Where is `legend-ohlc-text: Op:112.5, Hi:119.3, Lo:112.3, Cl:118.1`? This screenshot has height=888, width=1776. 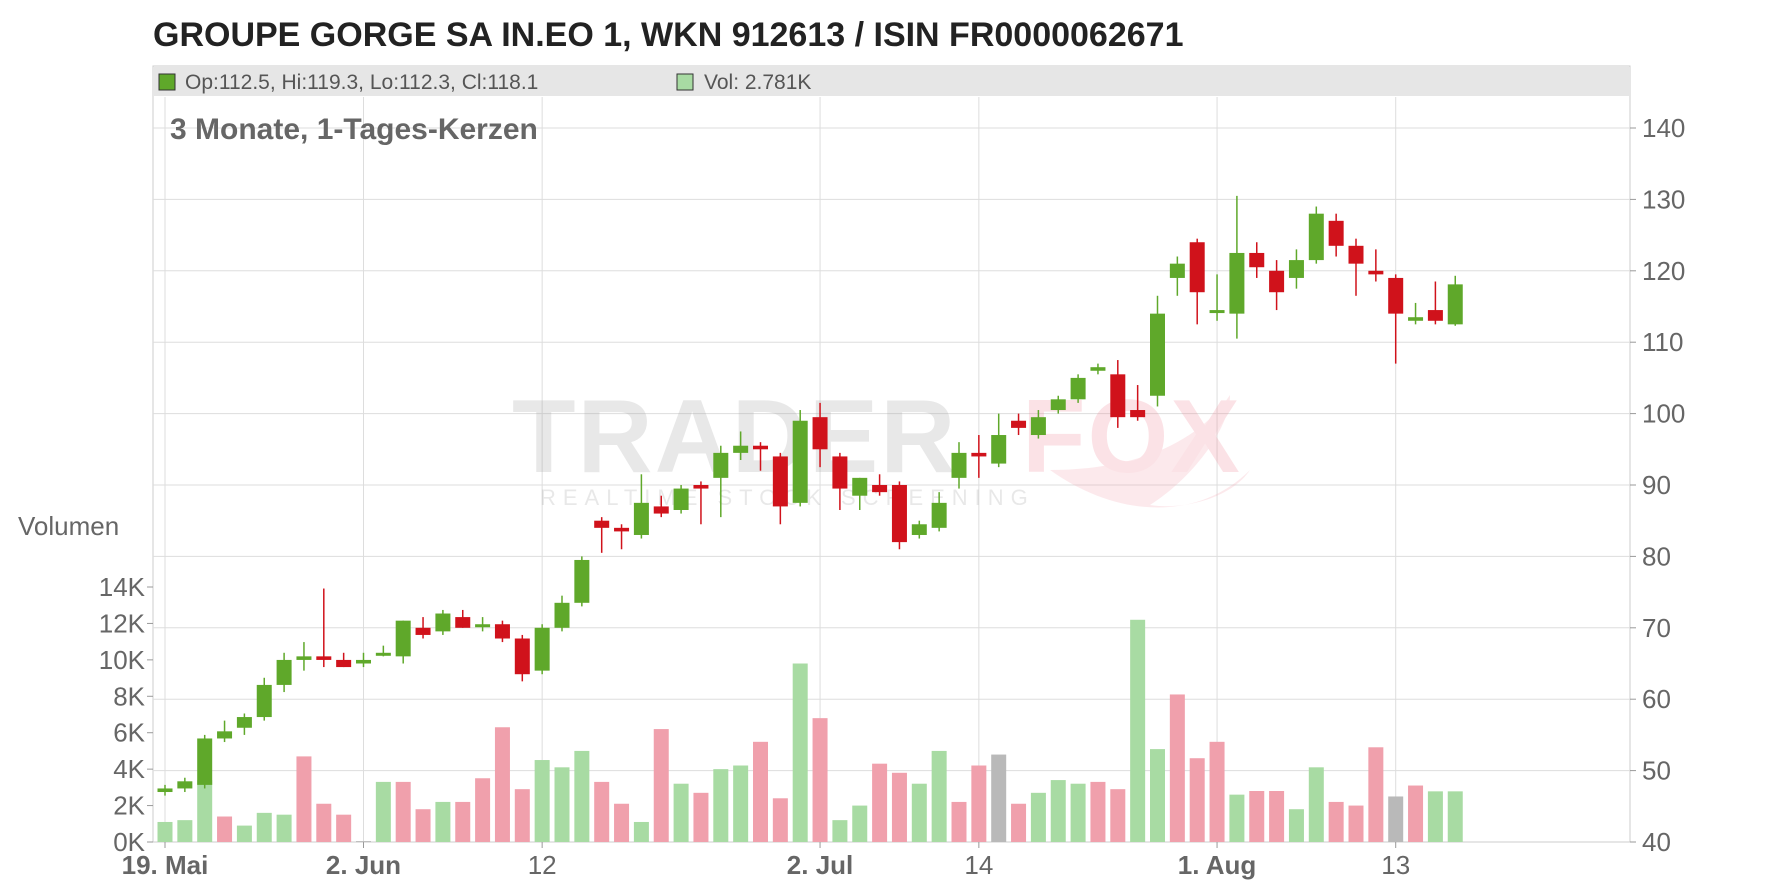
legend-ohlc-text: Op:112.5, Hi:119.3, Lo:112.3, Cl:118.1 is located at coordinates (361, 82).